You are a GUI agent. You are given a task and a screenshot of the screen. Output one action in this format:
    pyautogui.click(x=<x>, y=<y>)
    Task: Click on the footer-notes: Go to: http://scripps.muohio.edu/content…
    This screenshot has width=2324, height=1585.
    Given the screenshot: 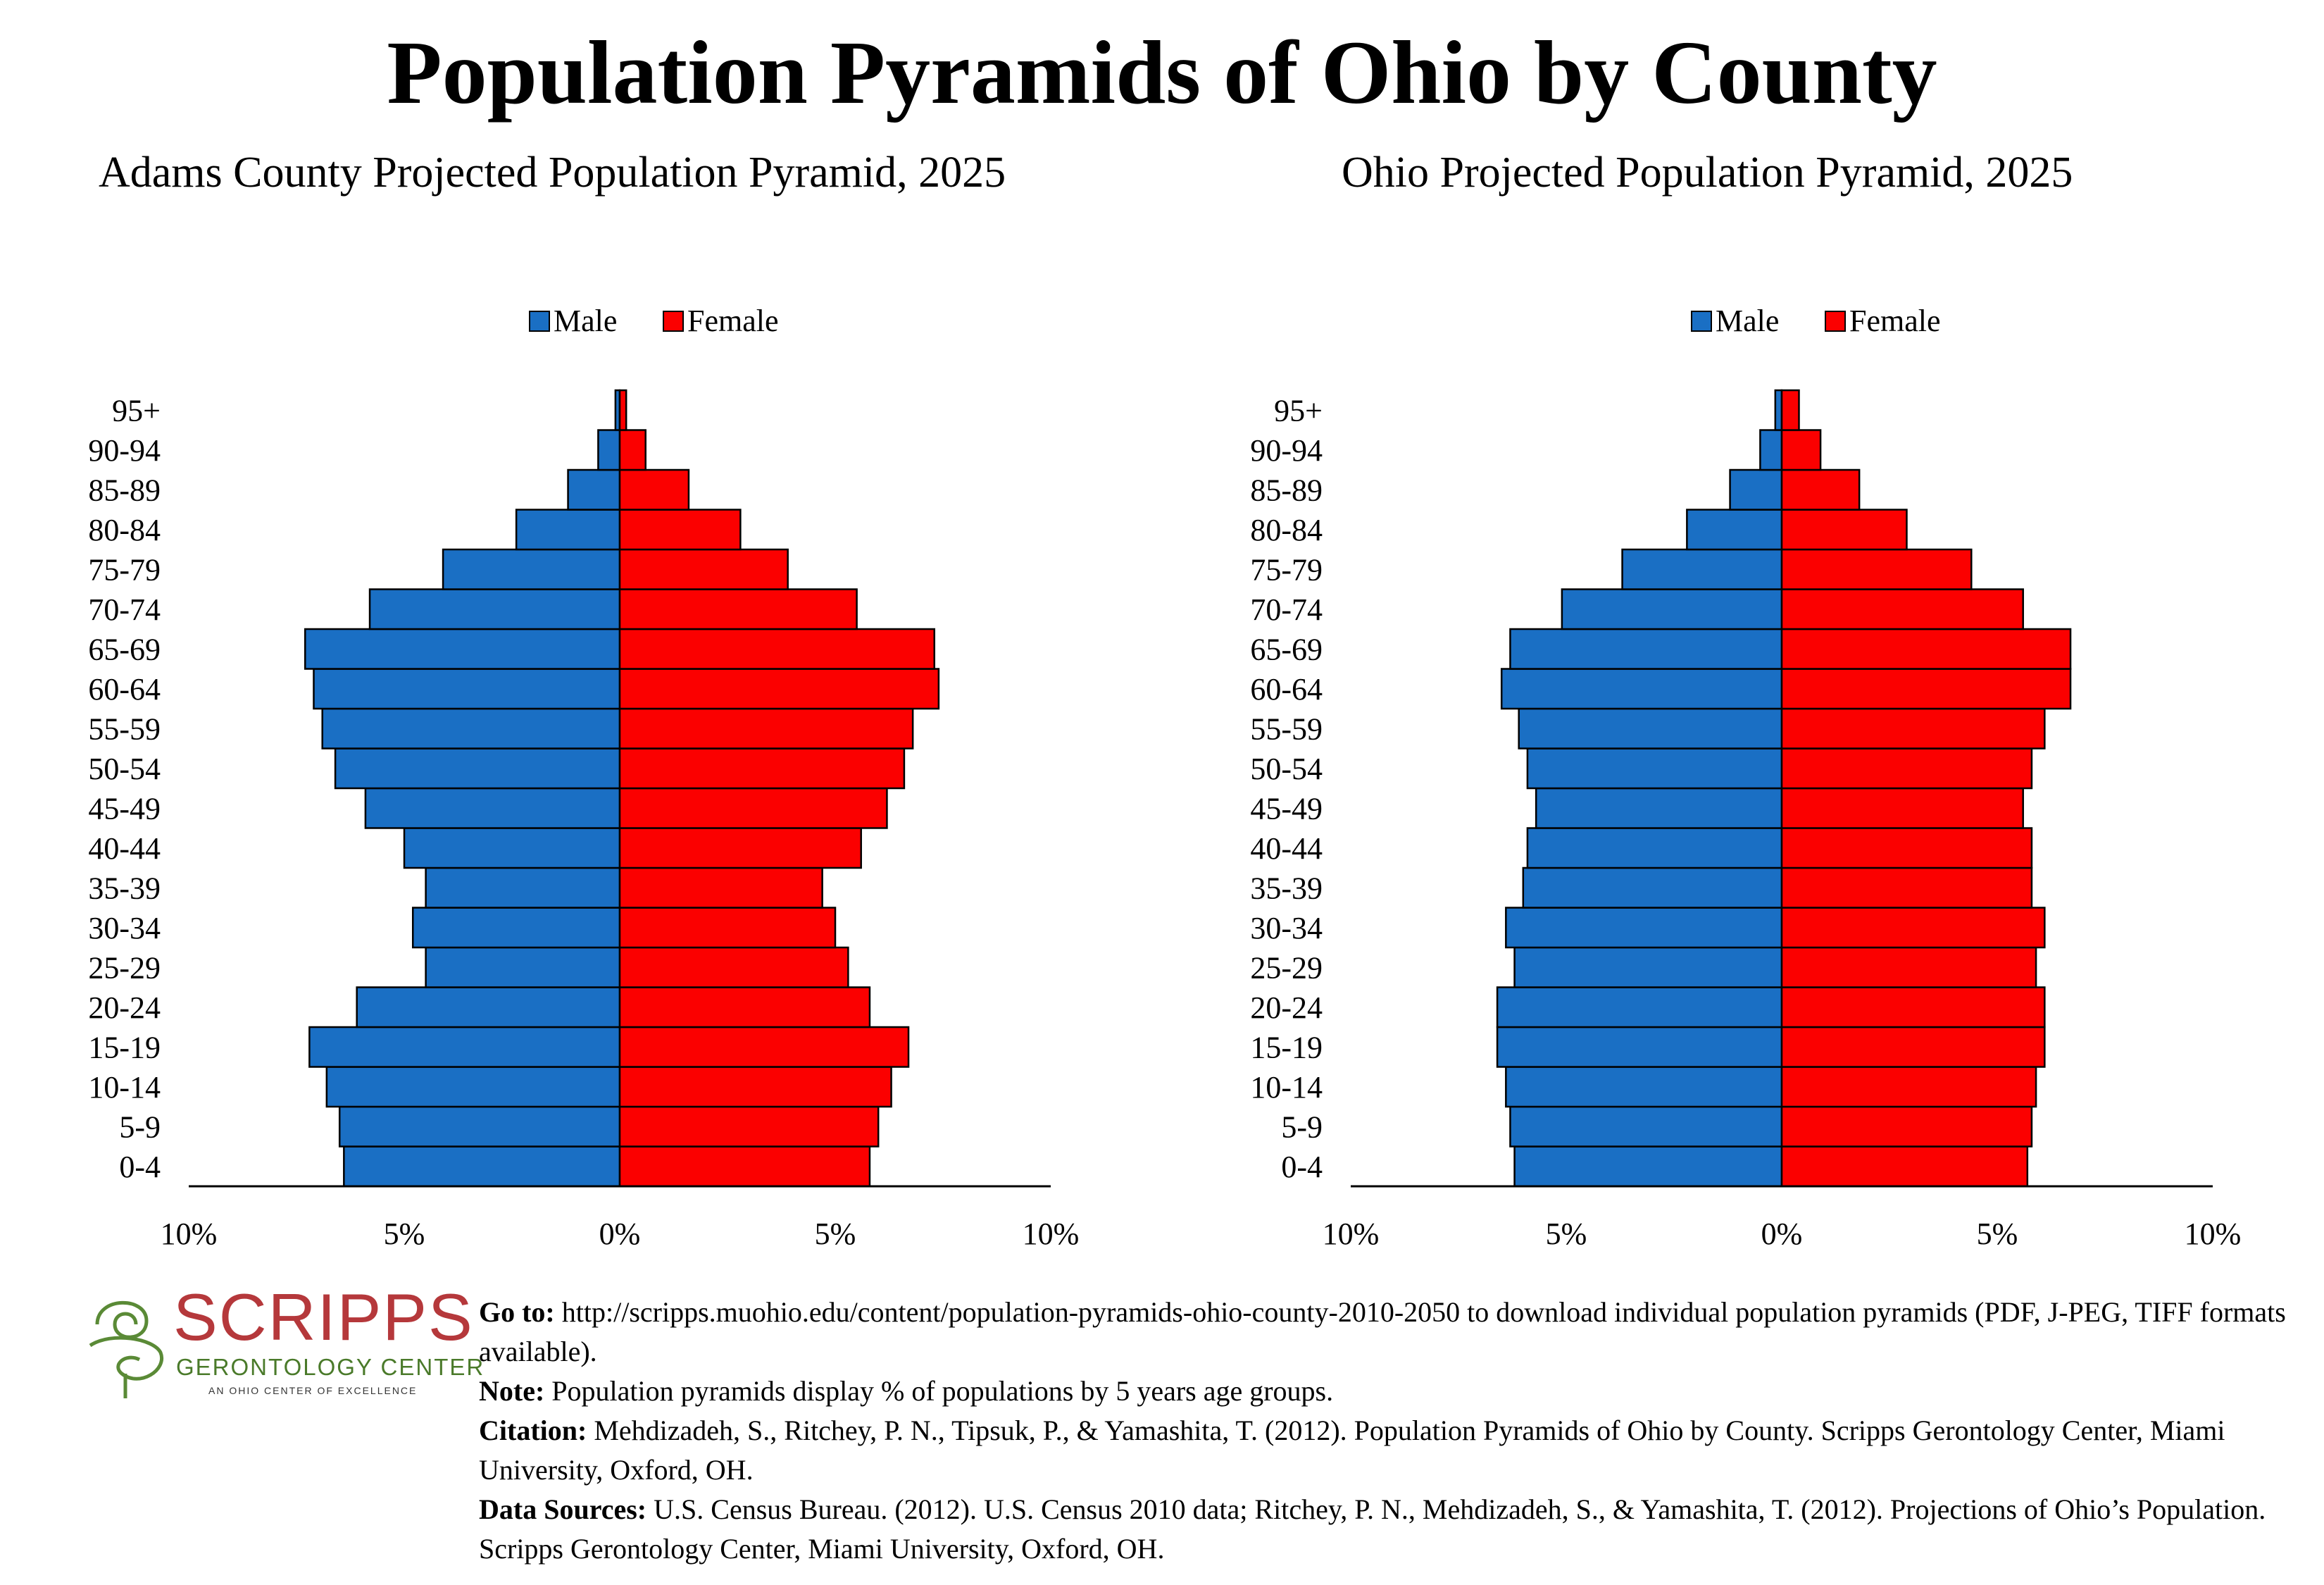 What is the action you would take?
    pyautogui.click(x=1394, y=1431)
    